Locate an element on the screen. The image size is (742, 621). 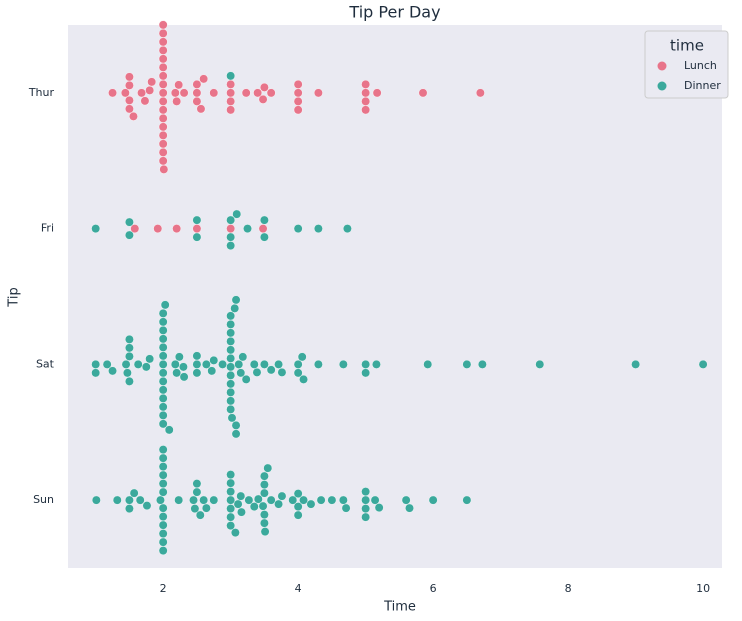
x-tick-label: 4 is located at coordinates (298, 588).